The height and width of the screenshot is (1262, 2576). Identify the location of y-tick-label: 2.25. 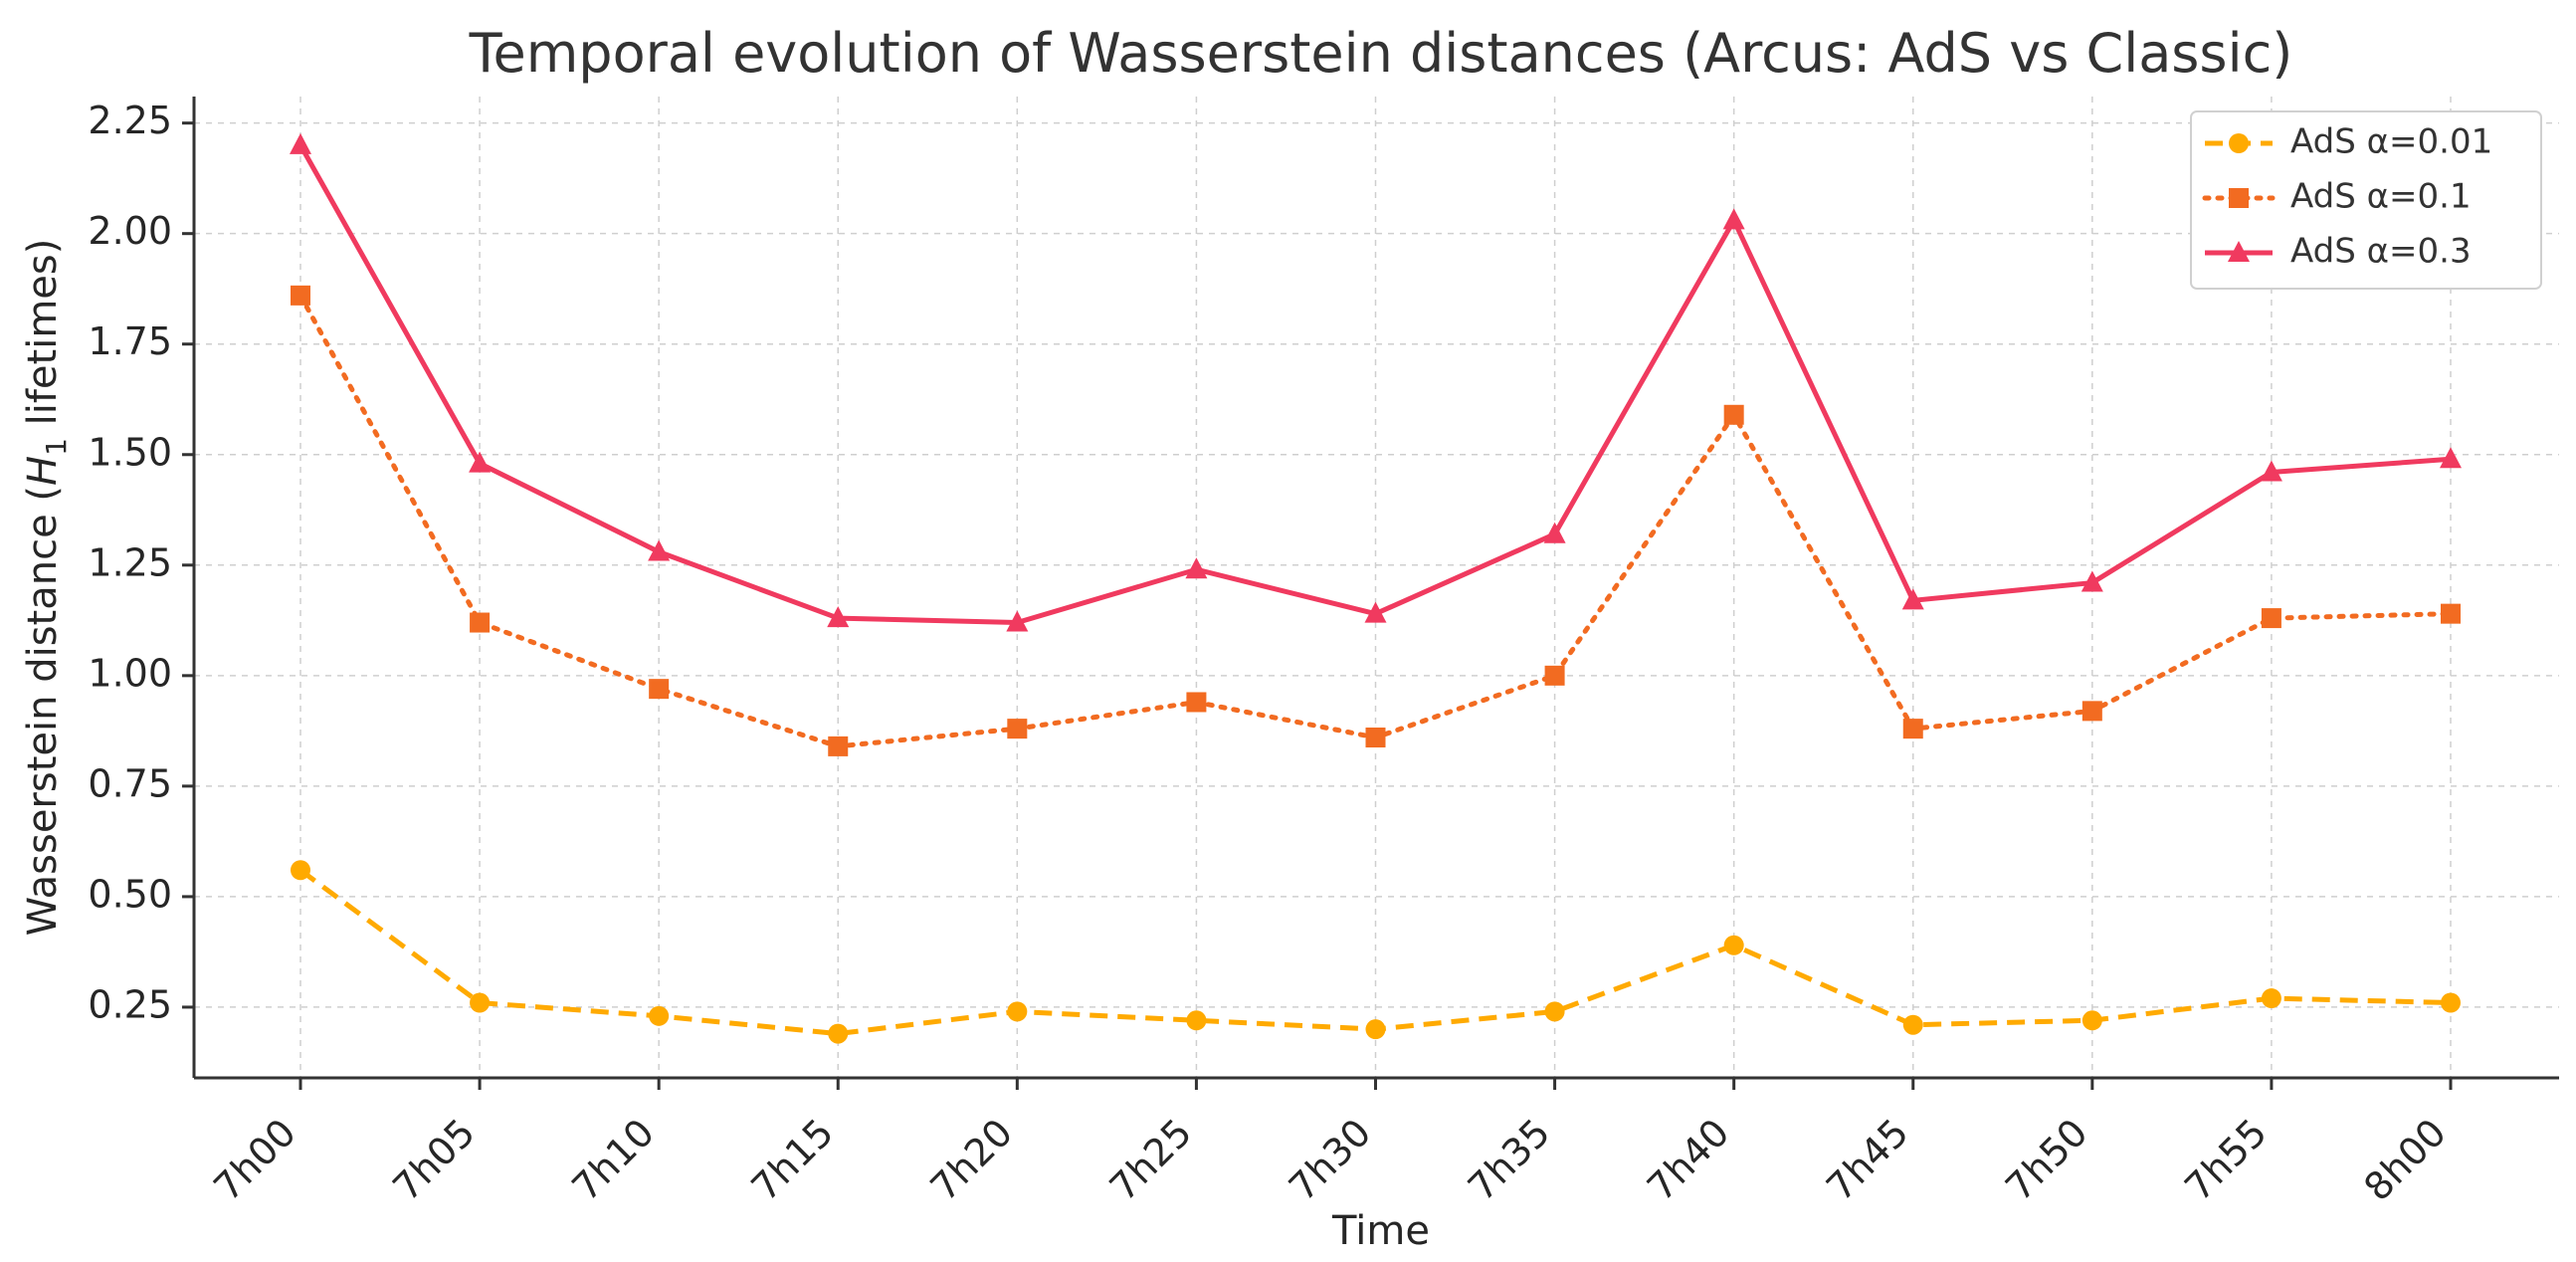
(130, 121).